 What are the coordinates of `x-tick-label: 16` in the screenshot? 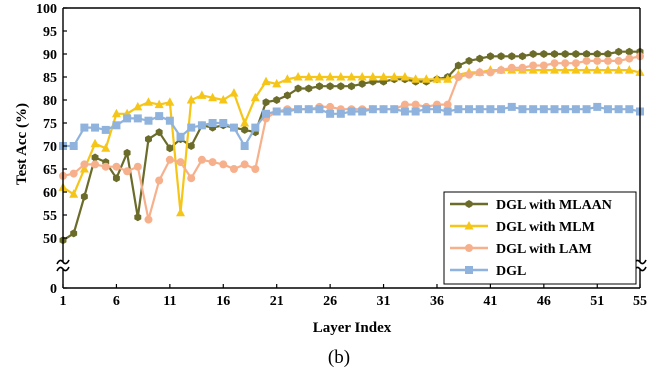 It's located at (223, 301).